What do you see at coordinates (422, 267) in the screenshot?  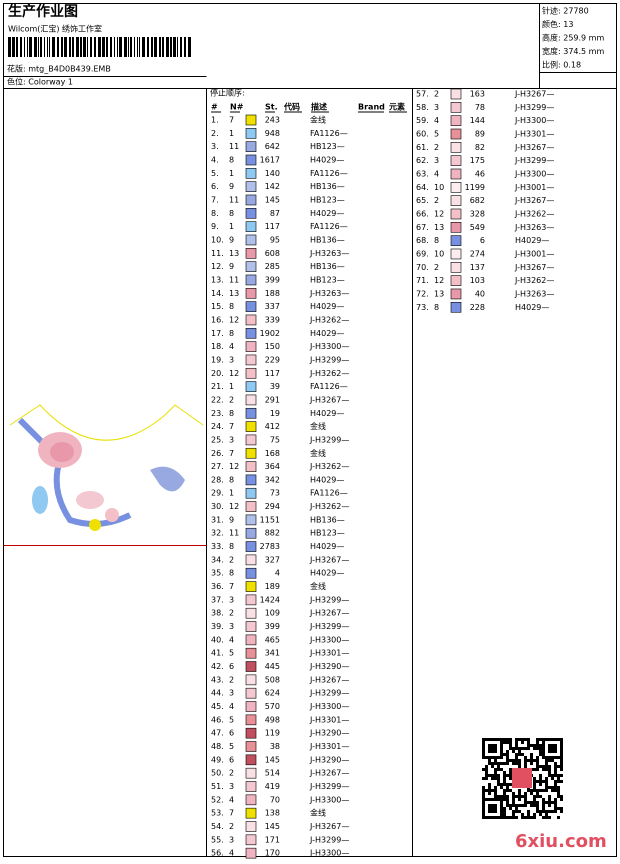 I see `stop: 70.` at bounding box center [422, 267].